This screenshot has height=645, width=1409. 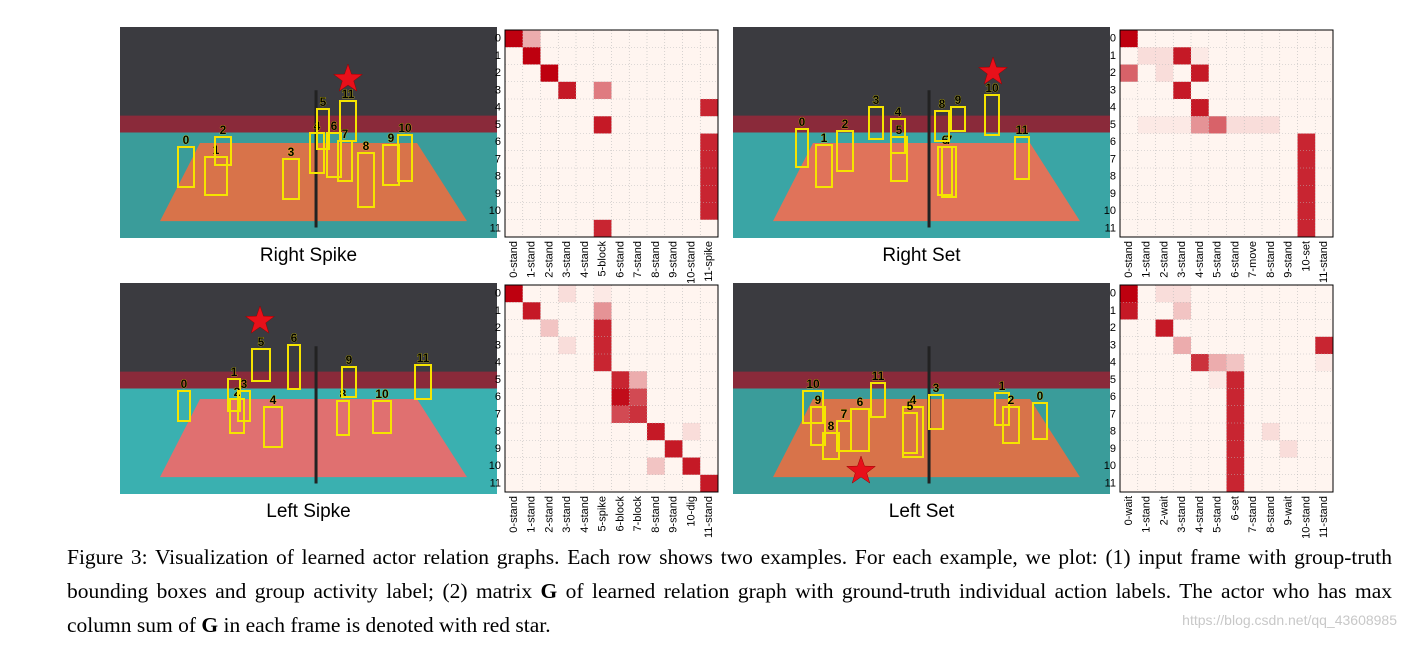 What do you see at coordinates (674, 259) in the screenshot?
I see `column-label: 9-stand` at bounding box center [674, 259].